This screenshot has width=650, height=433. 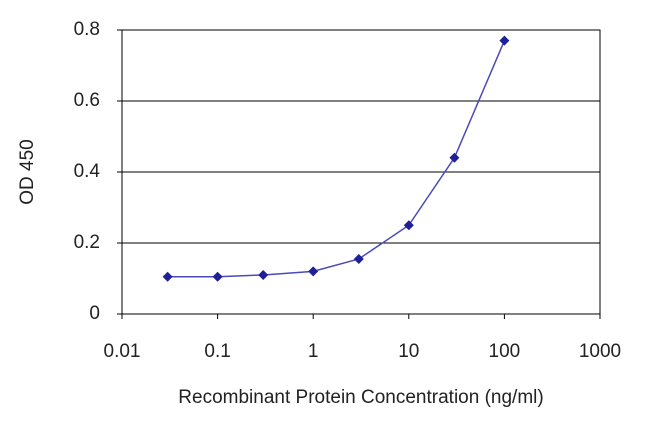 I want to click on x-tick-label: 100, so click(x=505, y=351).